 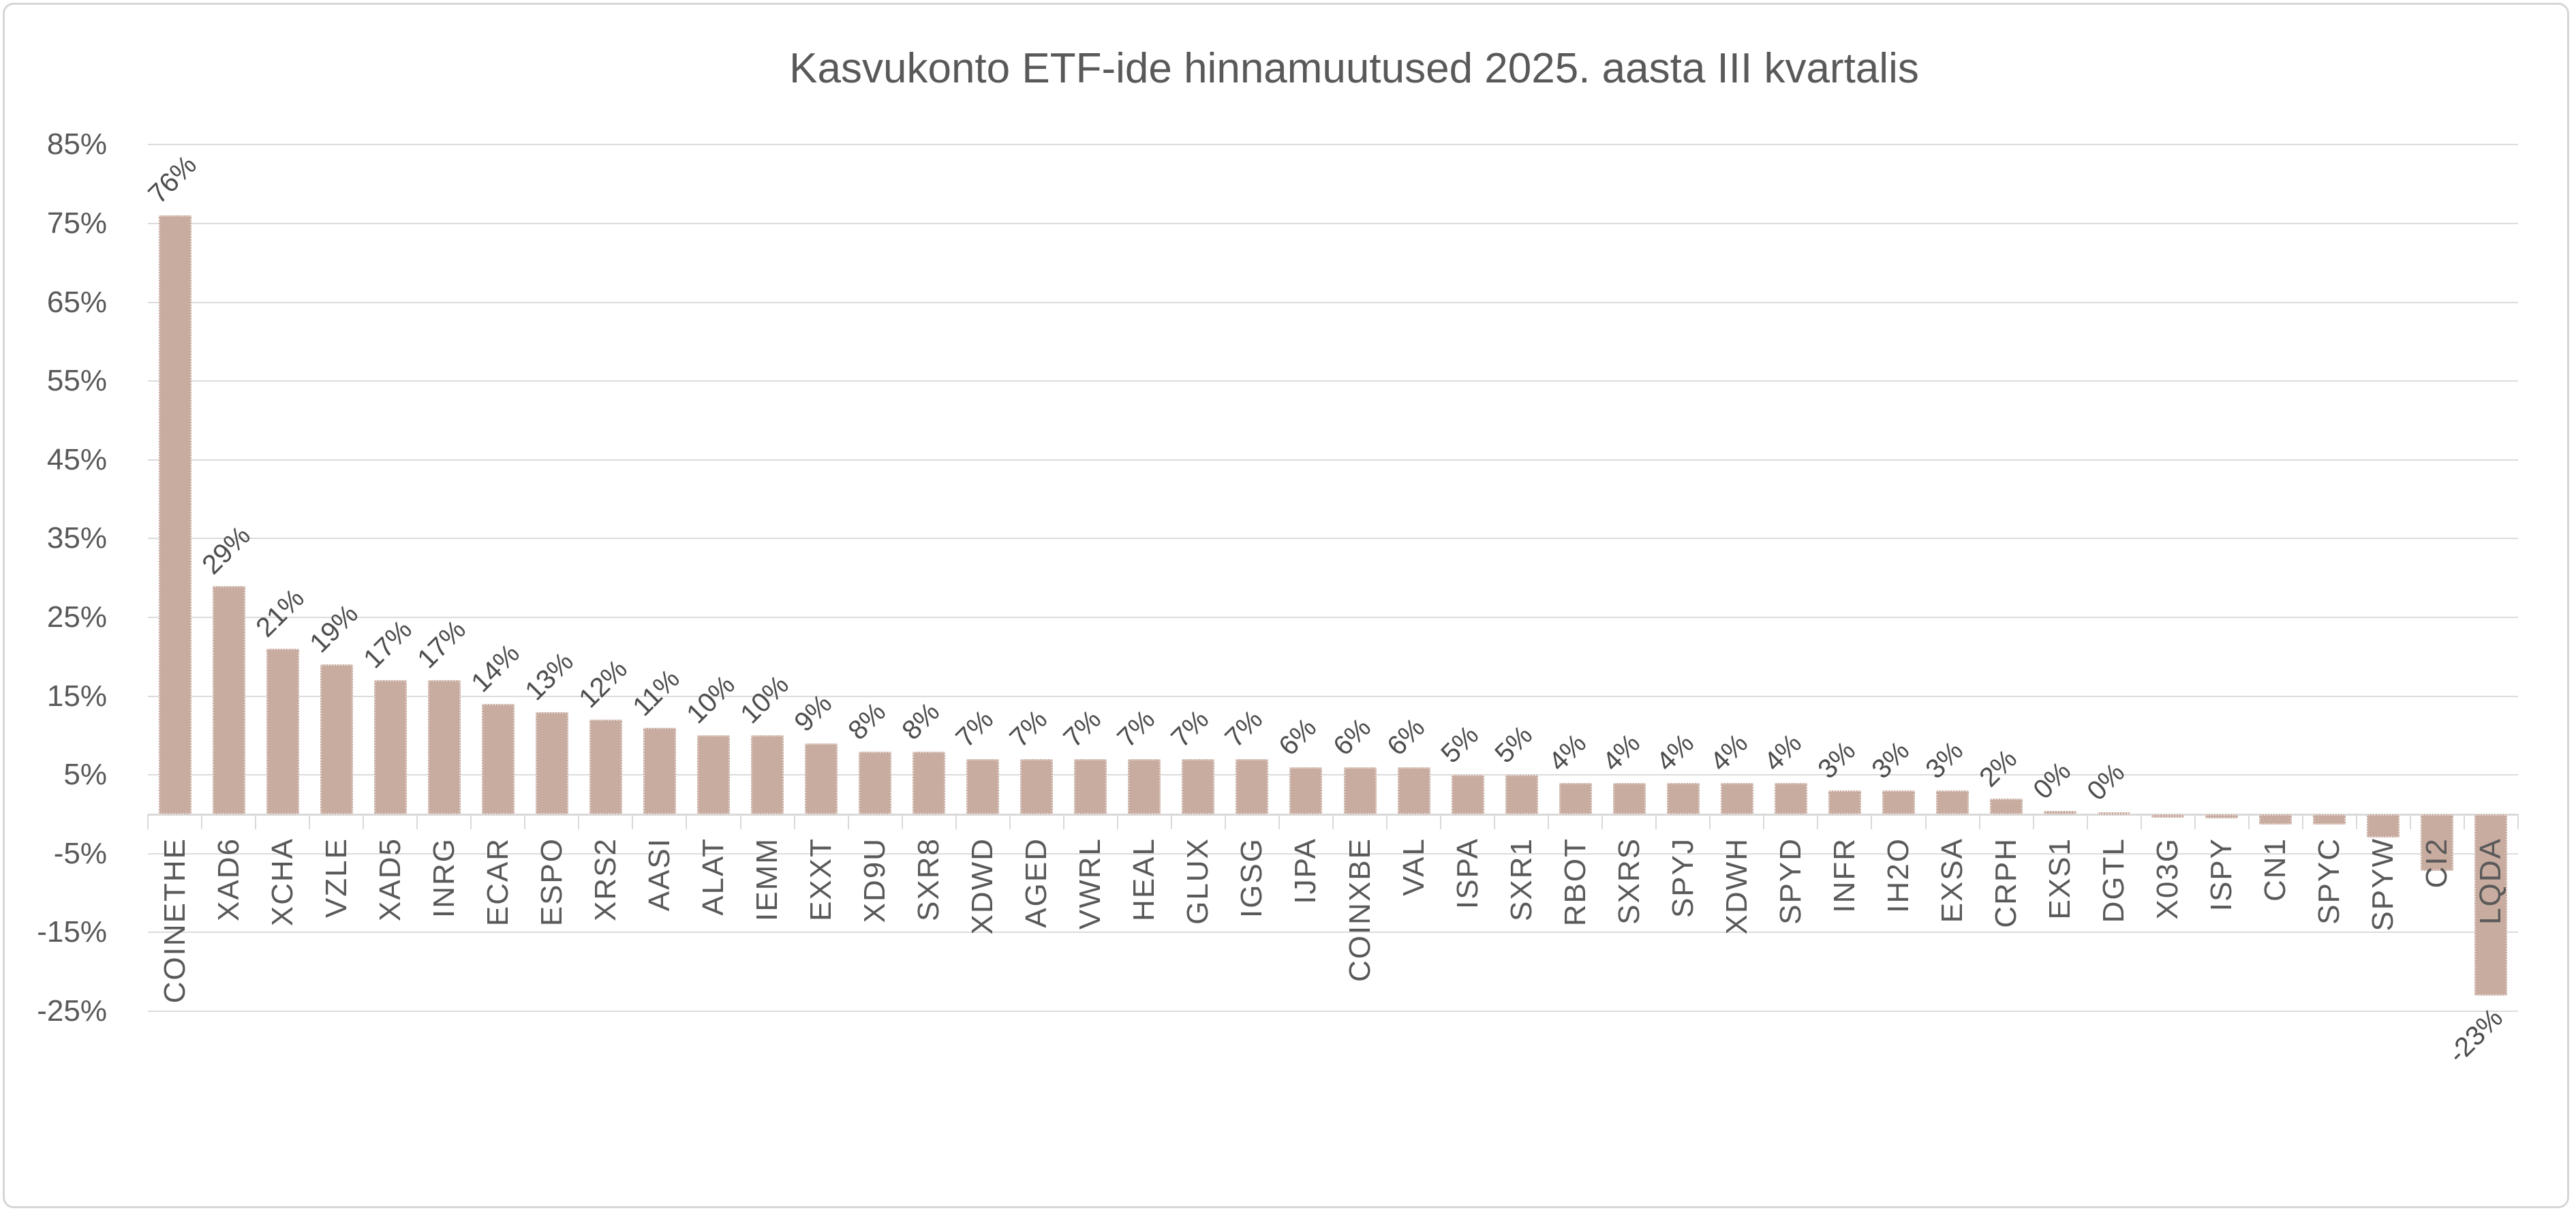 What do you see at coordinates (76, 459) in the screenshot?
I see `y-axis-tick-label: 45%` at bounding box center [76, 459].